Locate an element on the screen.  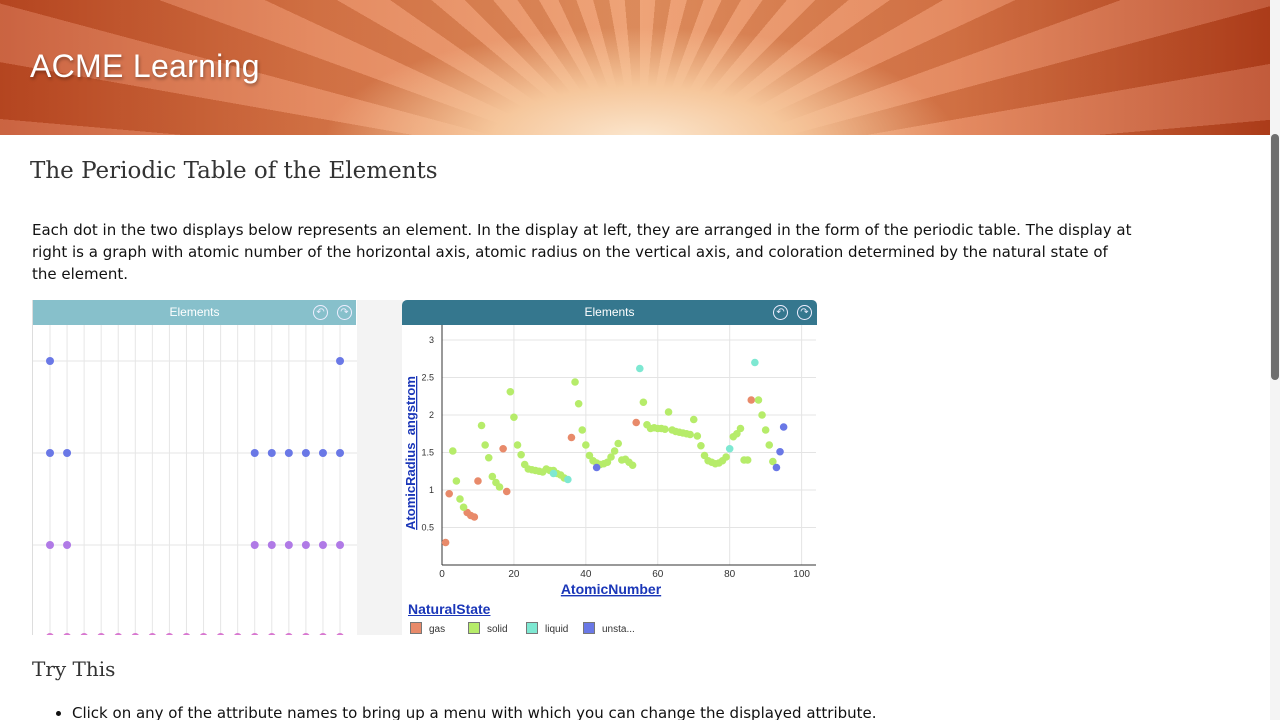
periodic-table-plot is located at coordinates (195, 480).